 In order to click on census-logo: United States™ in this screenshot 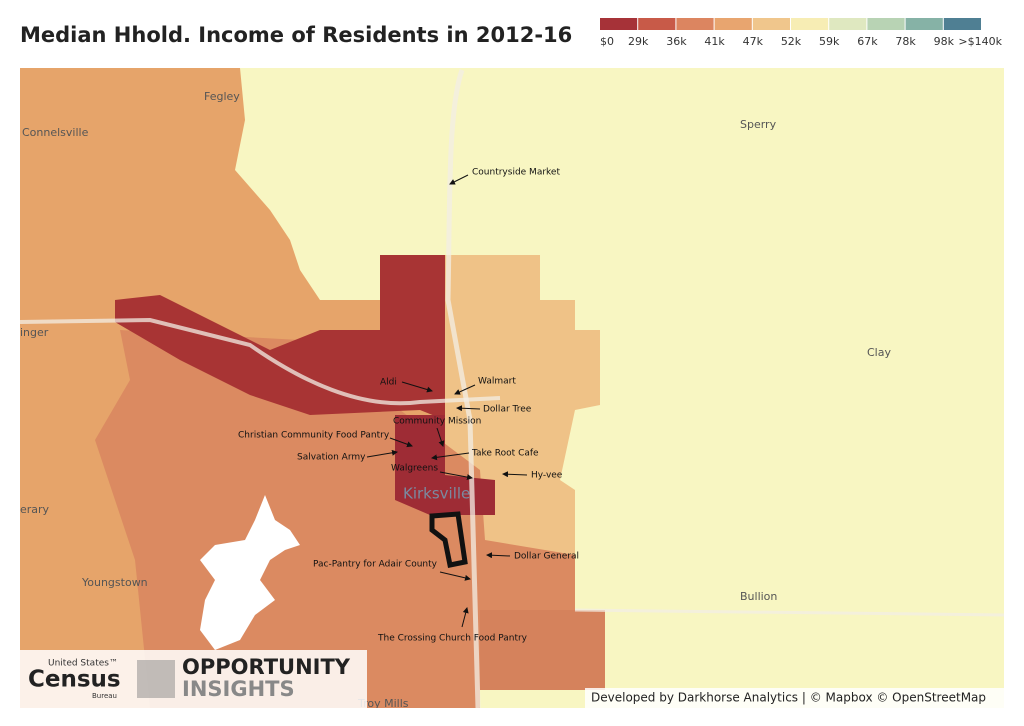, I will do `click(83, 664)`.